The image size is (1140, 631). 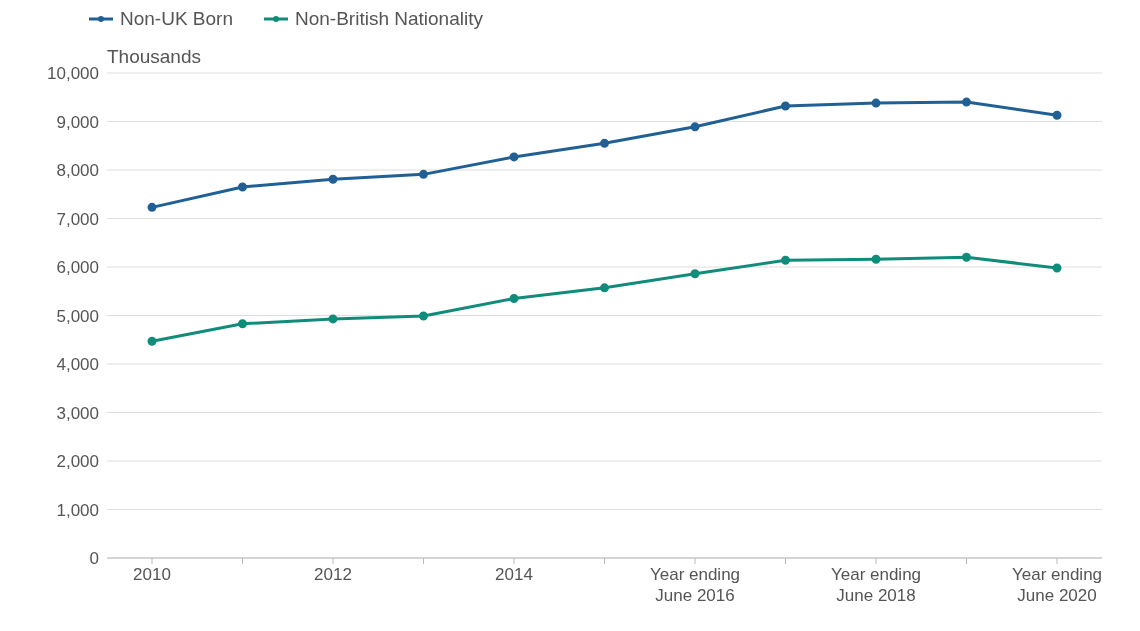 I want to click on x-tick-label: 2010, so click(x=152, y=574).